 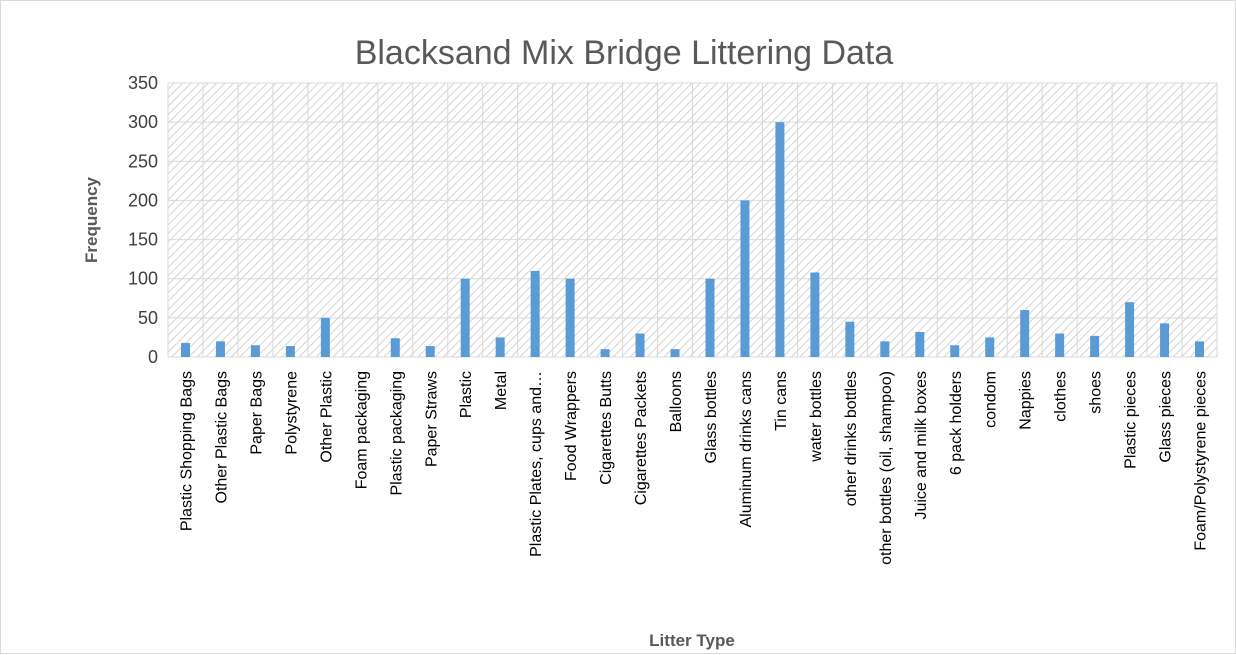 What do you see at coordinates (606, 428) in the screenshot?
I see `x-tick-label: Cigarettes Butts` at bounding box center [606, 428].